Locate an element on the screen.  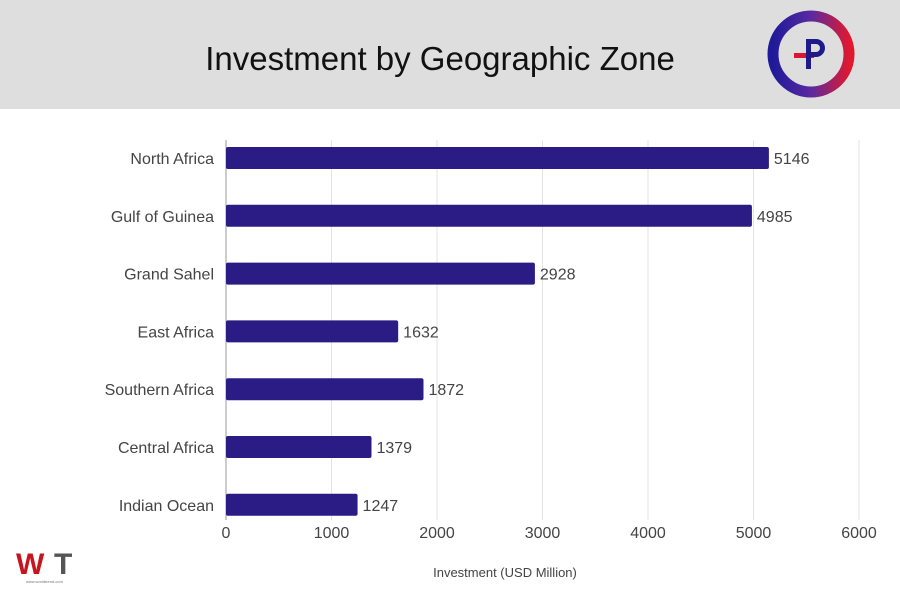
category-label: Grand Sahel is located at coordinates (169, 275).